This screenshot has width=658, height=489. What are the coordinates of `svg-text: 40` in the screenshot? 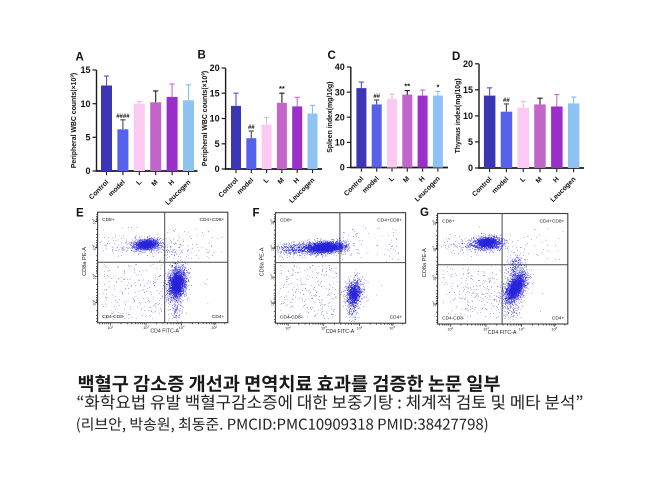 It's located at (340, 67).